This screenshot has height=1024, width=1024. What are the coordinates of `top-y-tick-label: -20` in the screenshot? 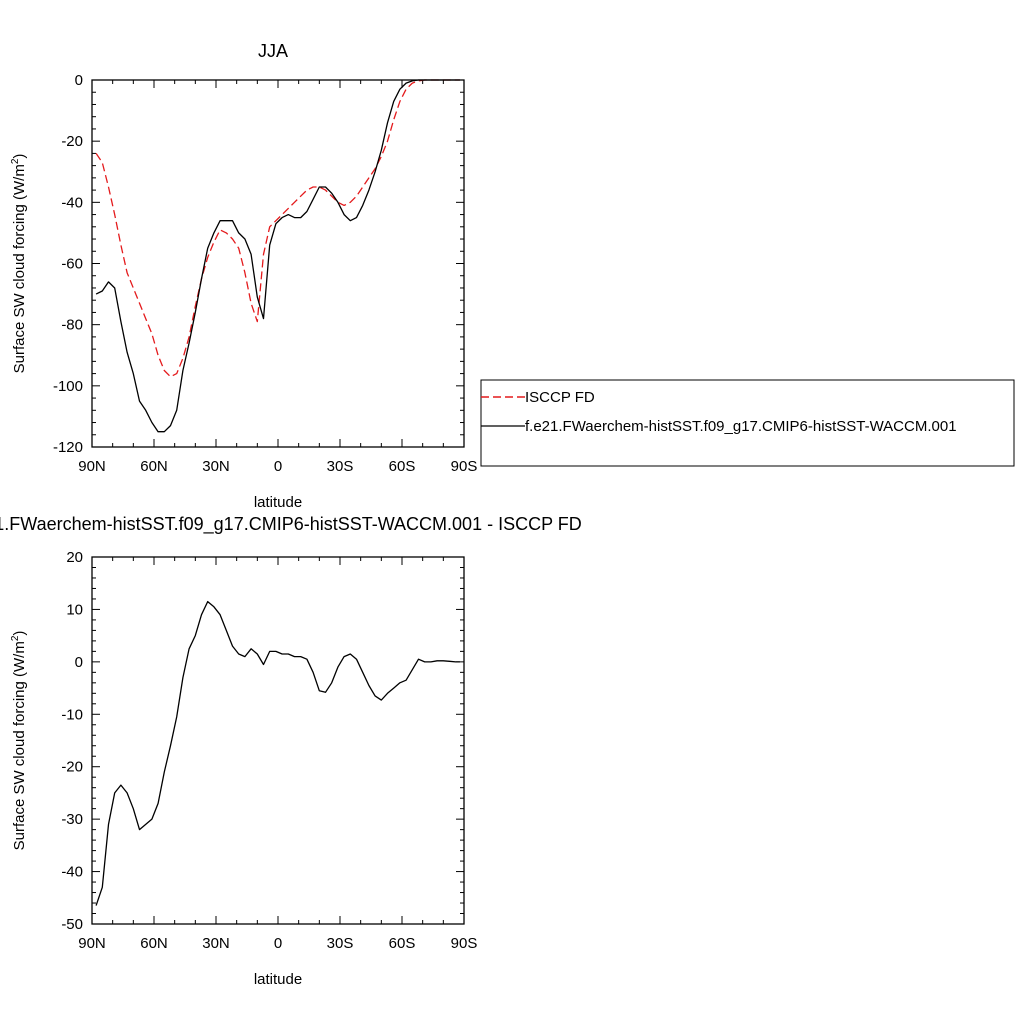 It's located at (72, 141).